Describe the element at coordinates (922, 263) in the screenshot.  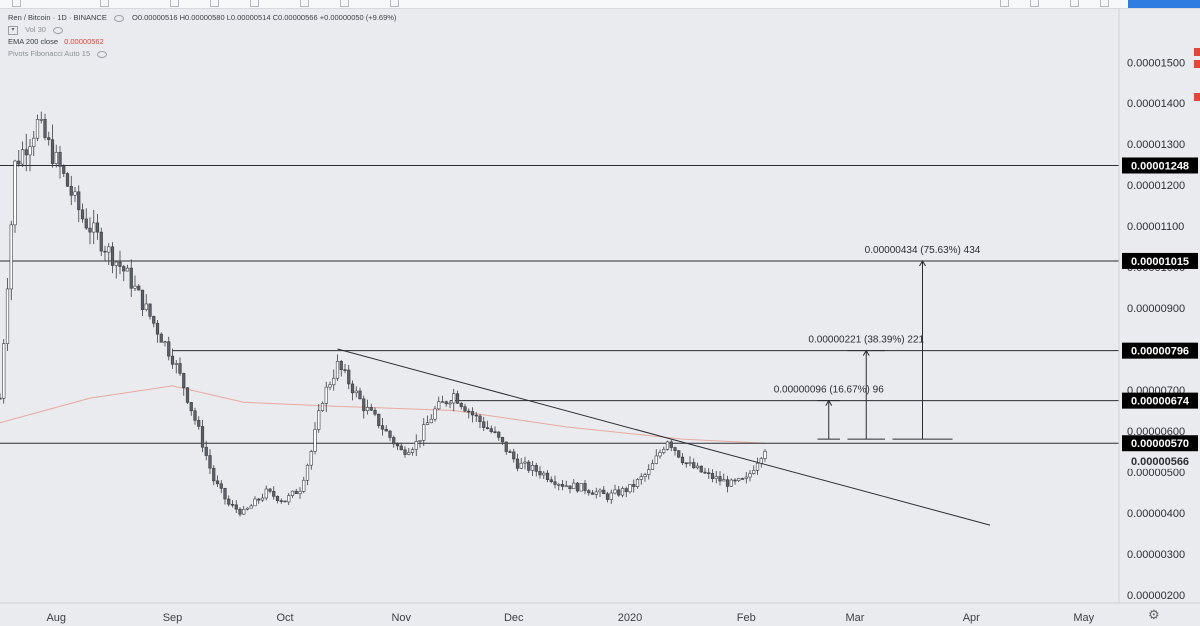
I see `measure-arrow-head` at that location.